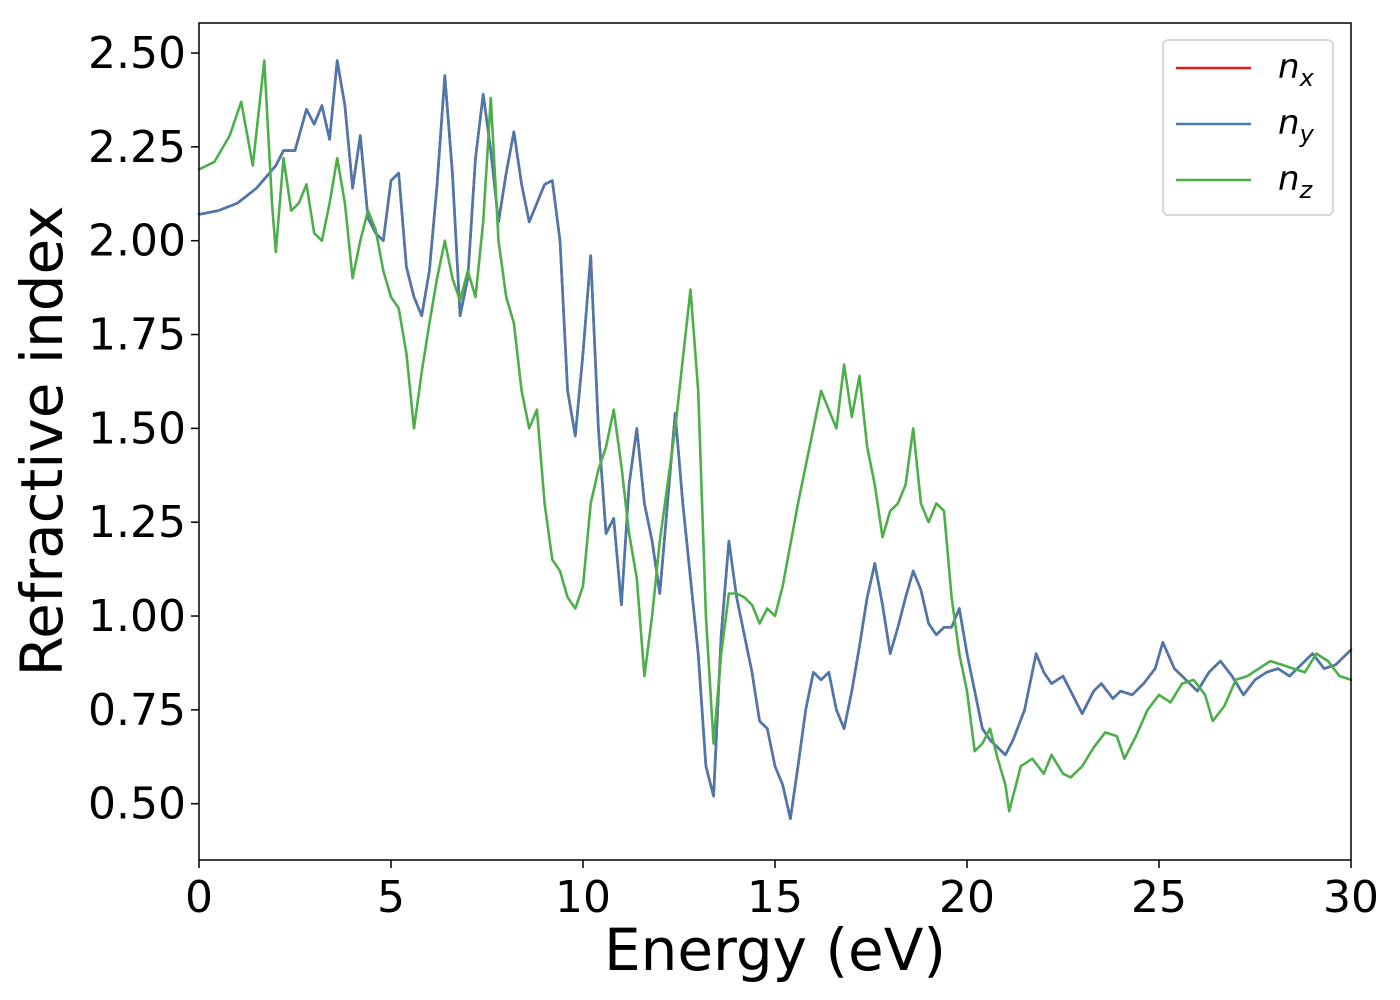 The image size is (1400, 1000). Describe the element at coordinates (1159, 897) in the screenshot. I see `x-tick-label: 25` at that location.